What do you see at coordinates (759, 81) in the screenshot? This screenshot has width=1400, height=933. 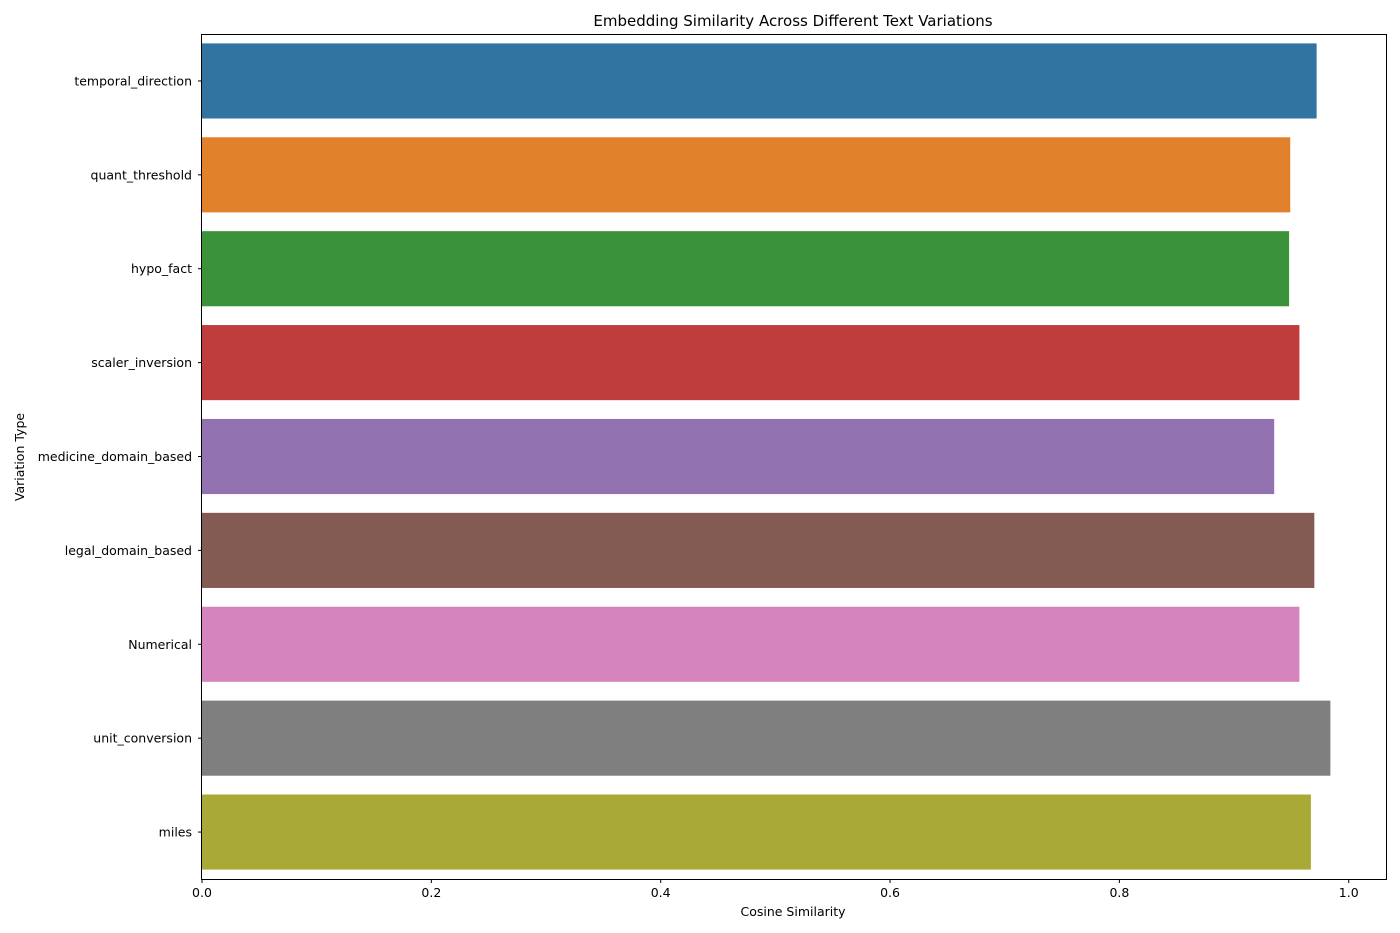 I see `bar-temporal-direction` at bounding box center [759, 81].